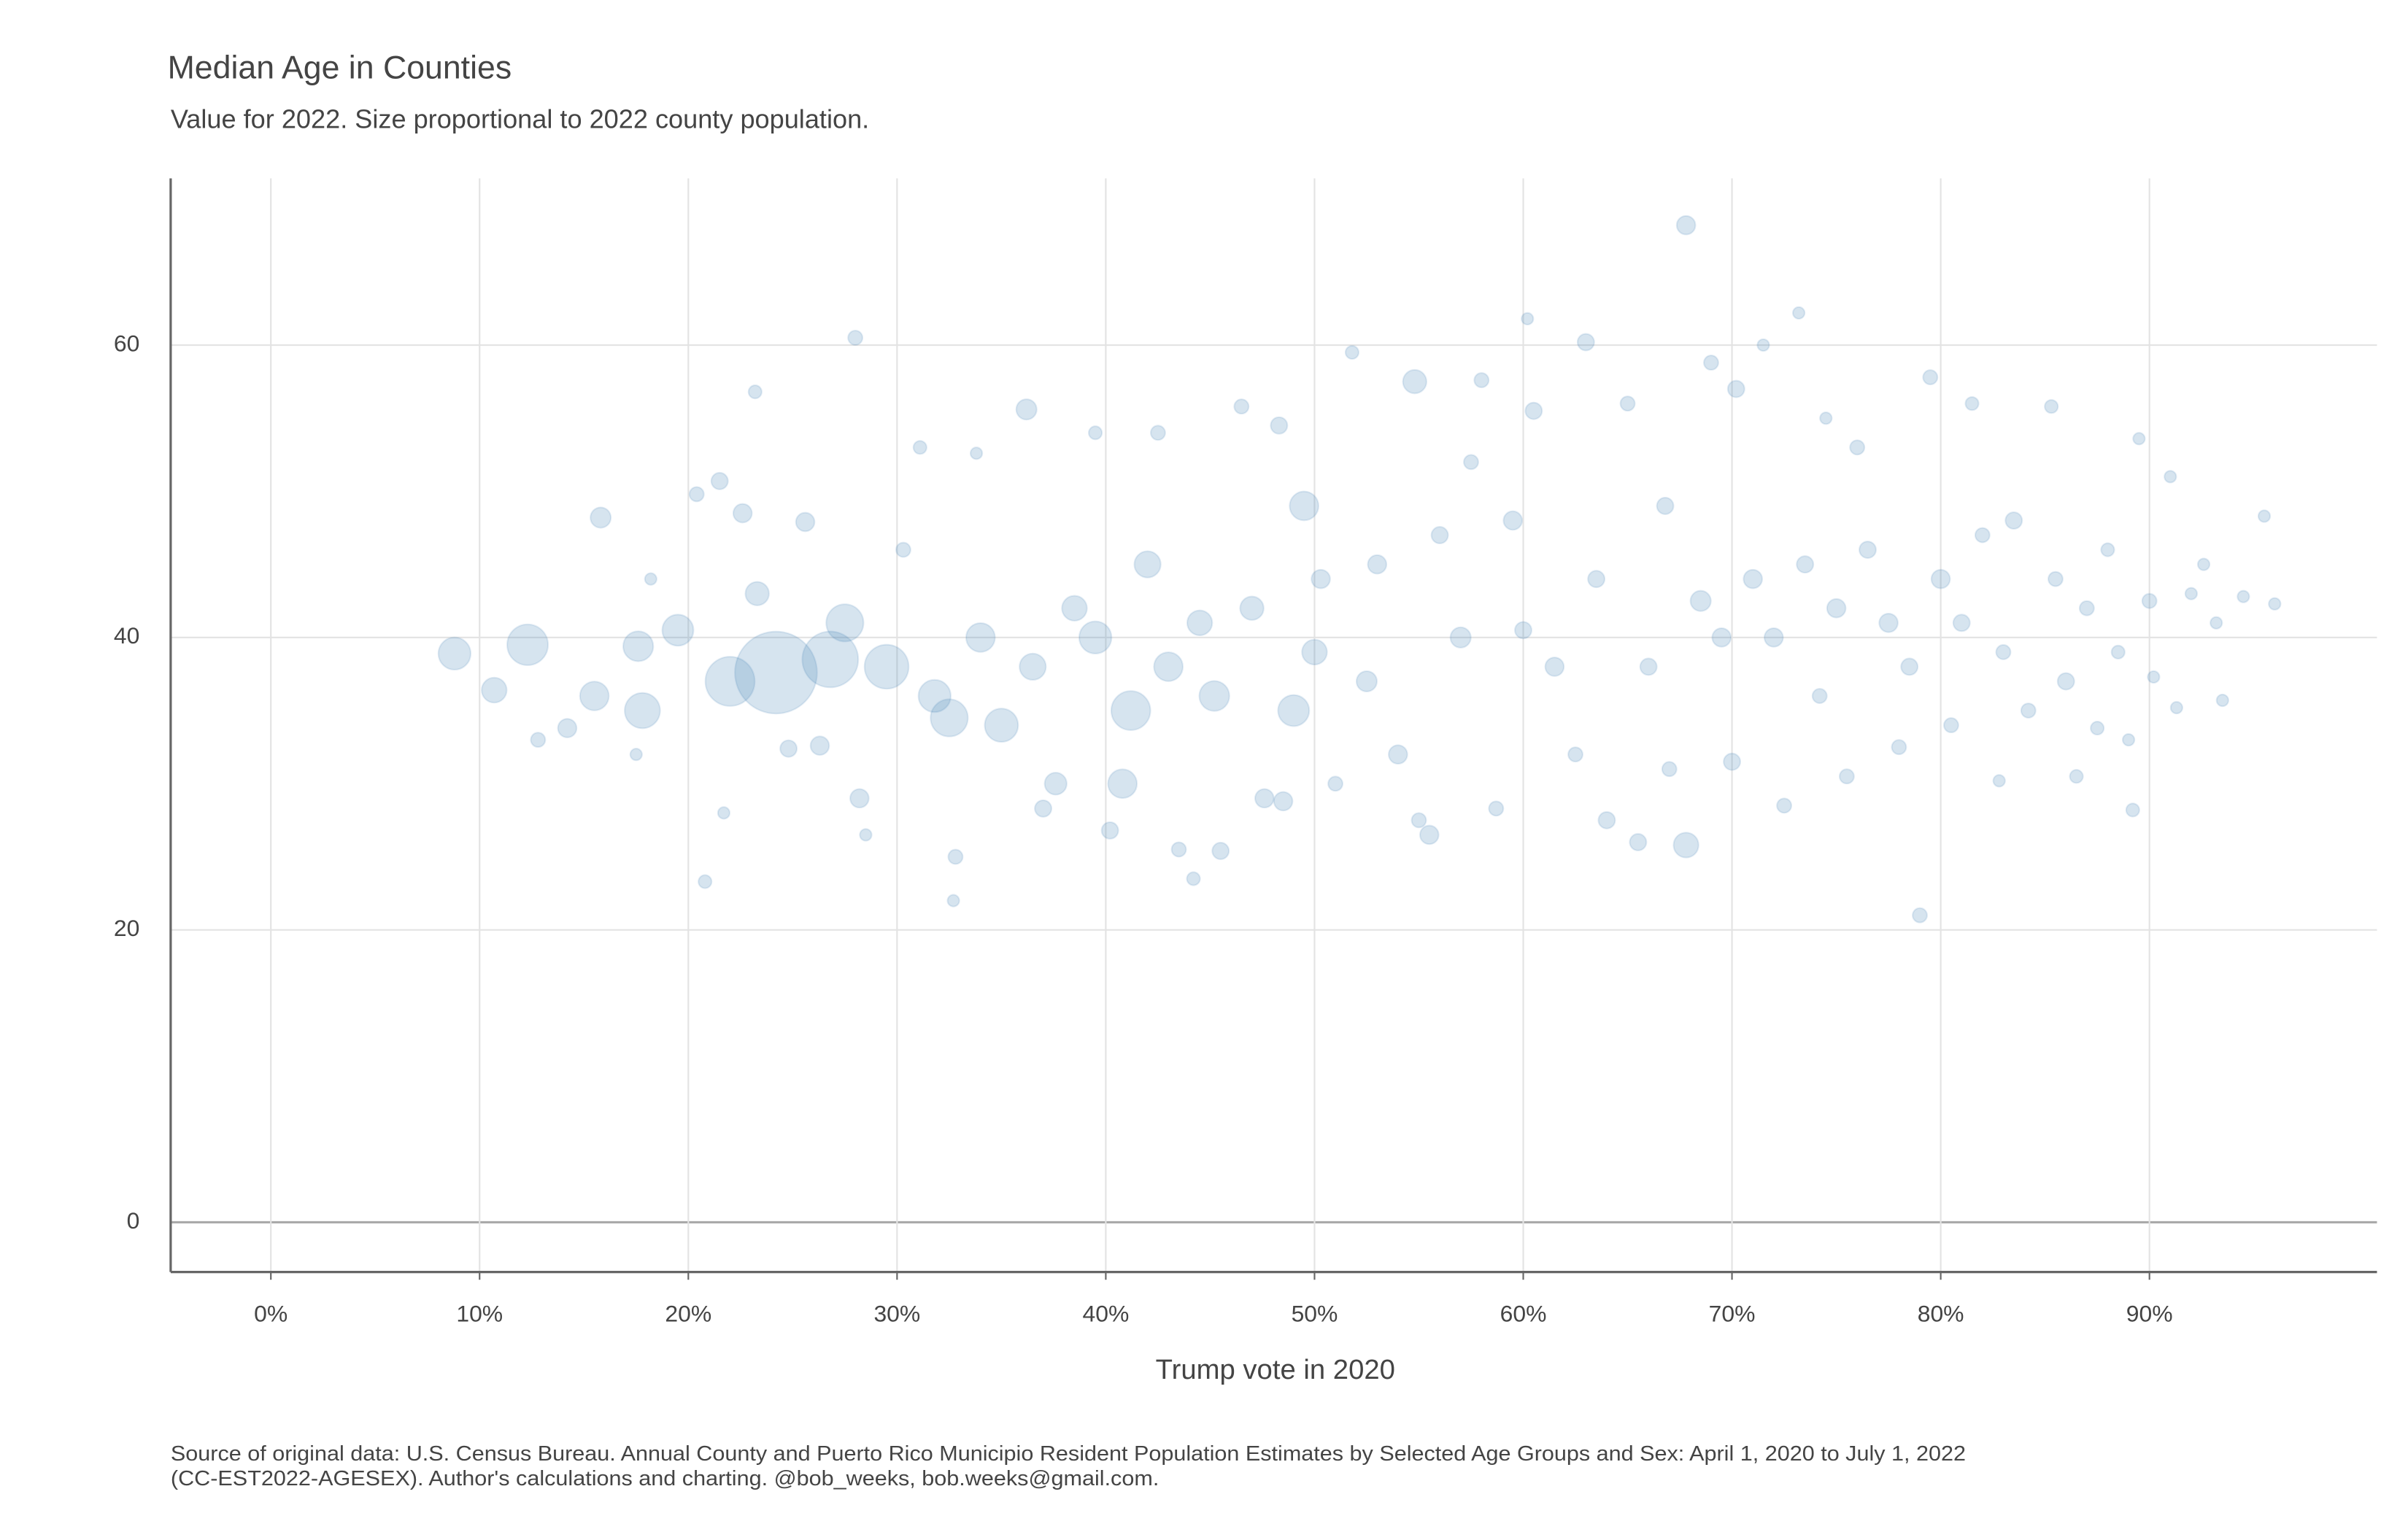  I want to click on y-tick-label: 0, so click(133, 1221).